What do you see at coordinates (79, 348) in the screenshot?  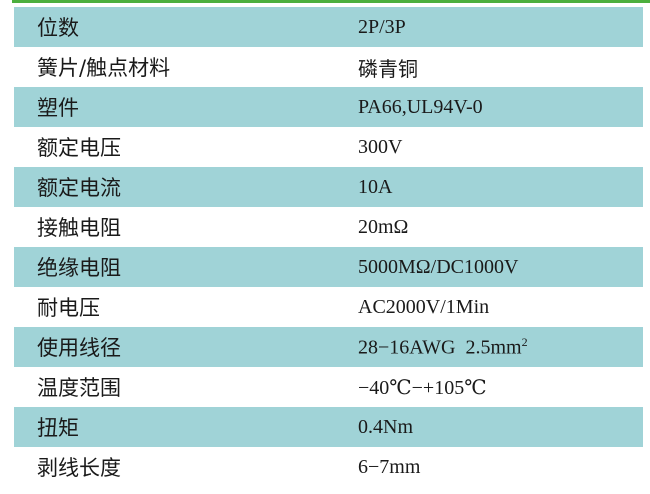 I see `spec-label: 使用线径` at bounding box center [79, 348].